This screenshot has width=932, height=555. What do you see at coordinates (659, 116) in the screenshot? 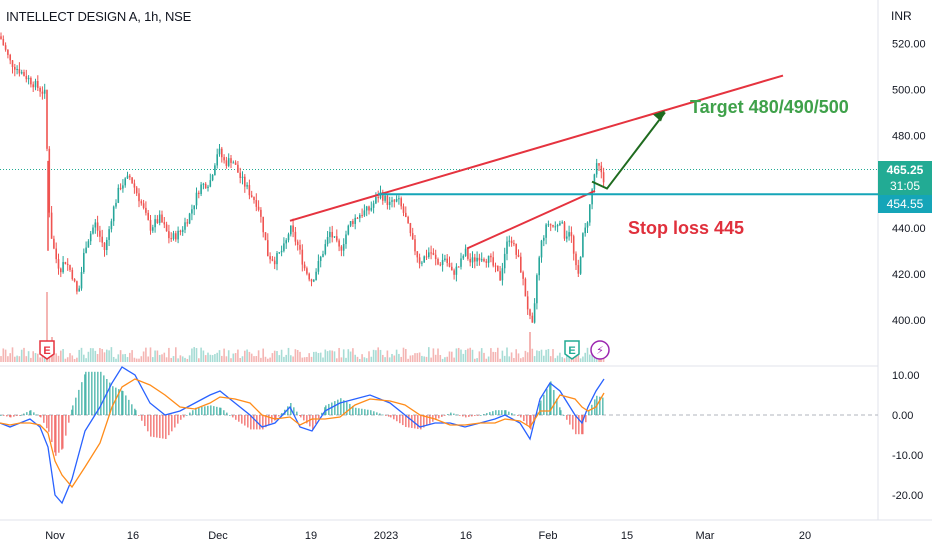
I see `target-arrowhead` at bounding box center [659, 116].